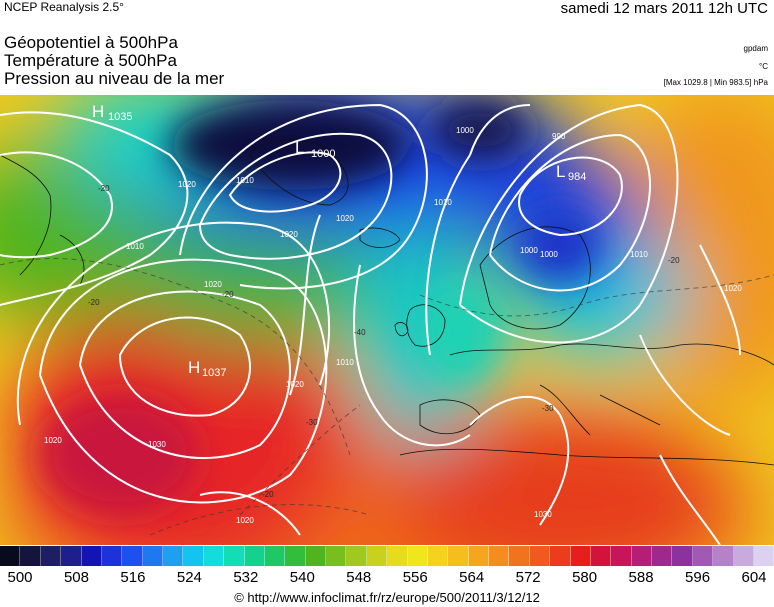 The height and width of the screenshot is (607, 774). I want to click on scale-tick-label: 540, so click(302, 577).